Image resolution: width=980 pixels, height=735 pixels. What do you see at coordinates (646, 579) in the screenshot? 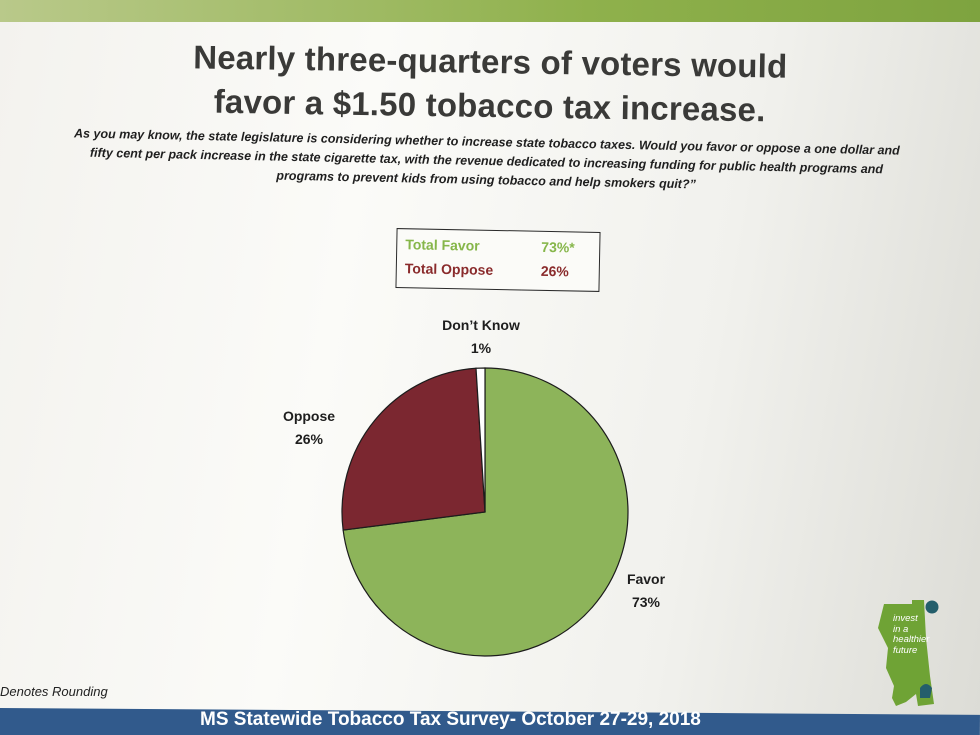
I see `pie-label-favor: Favor` at bounding box center [646, 579].